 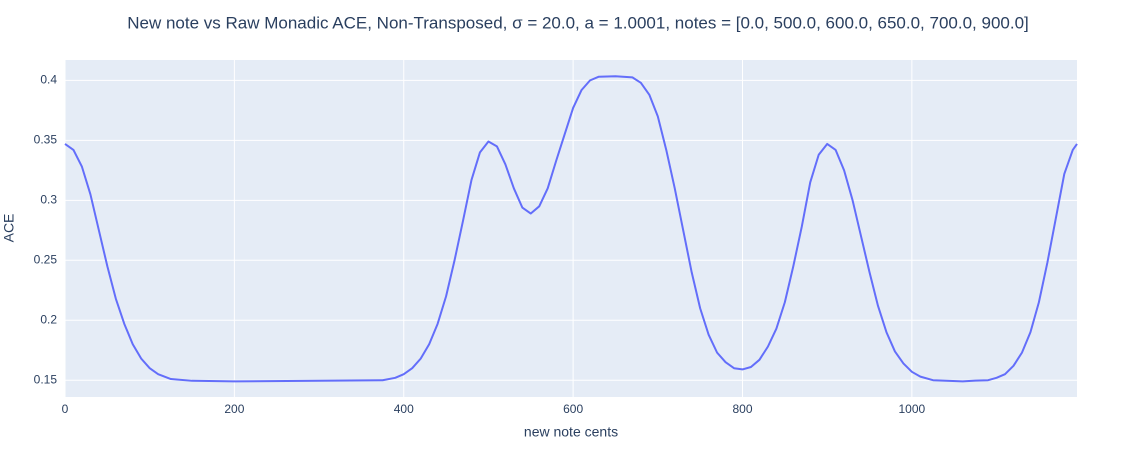 What do you see at coordinates (404, 409) in the screenshot?
I see `x-tick-label: 400` at bounding box center [404, 409].